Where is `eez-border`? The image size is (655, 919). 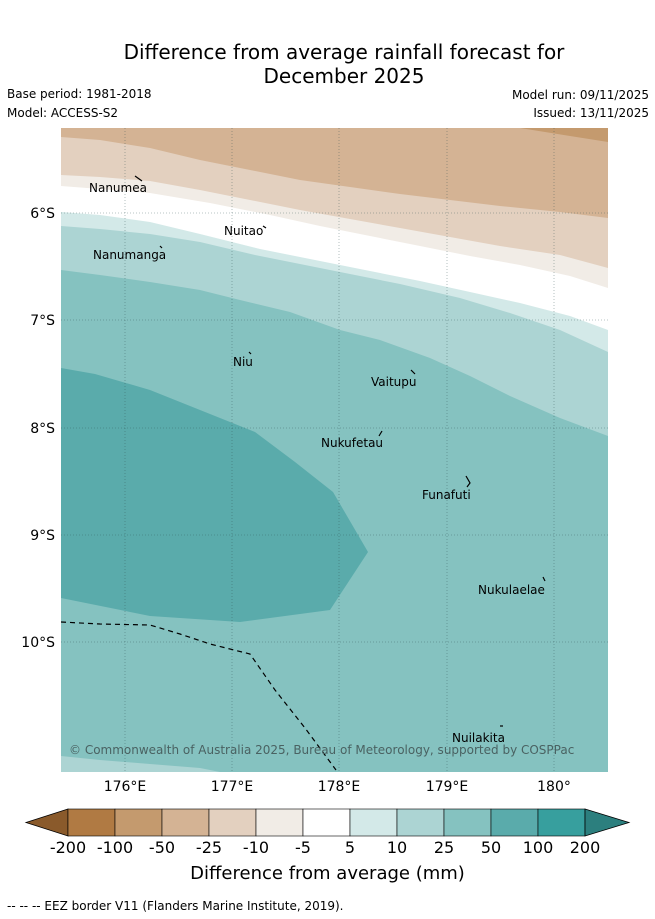
eez-border is located at coordinates (199, 696).